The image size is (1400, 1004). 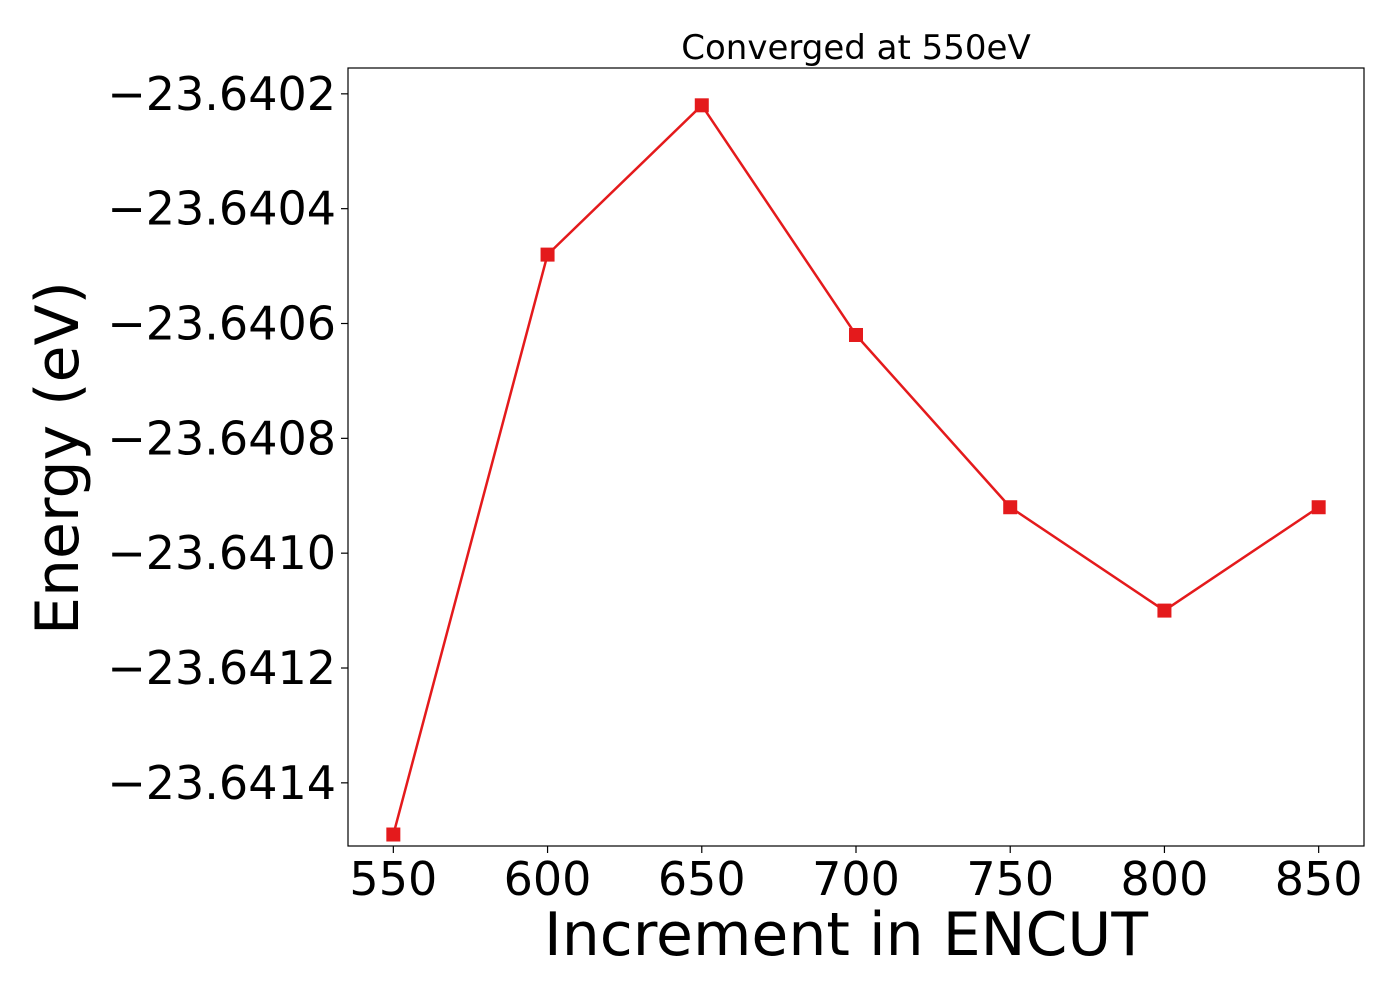 I want to click on x-tick-label: 800, so click(x=1165, y=879).